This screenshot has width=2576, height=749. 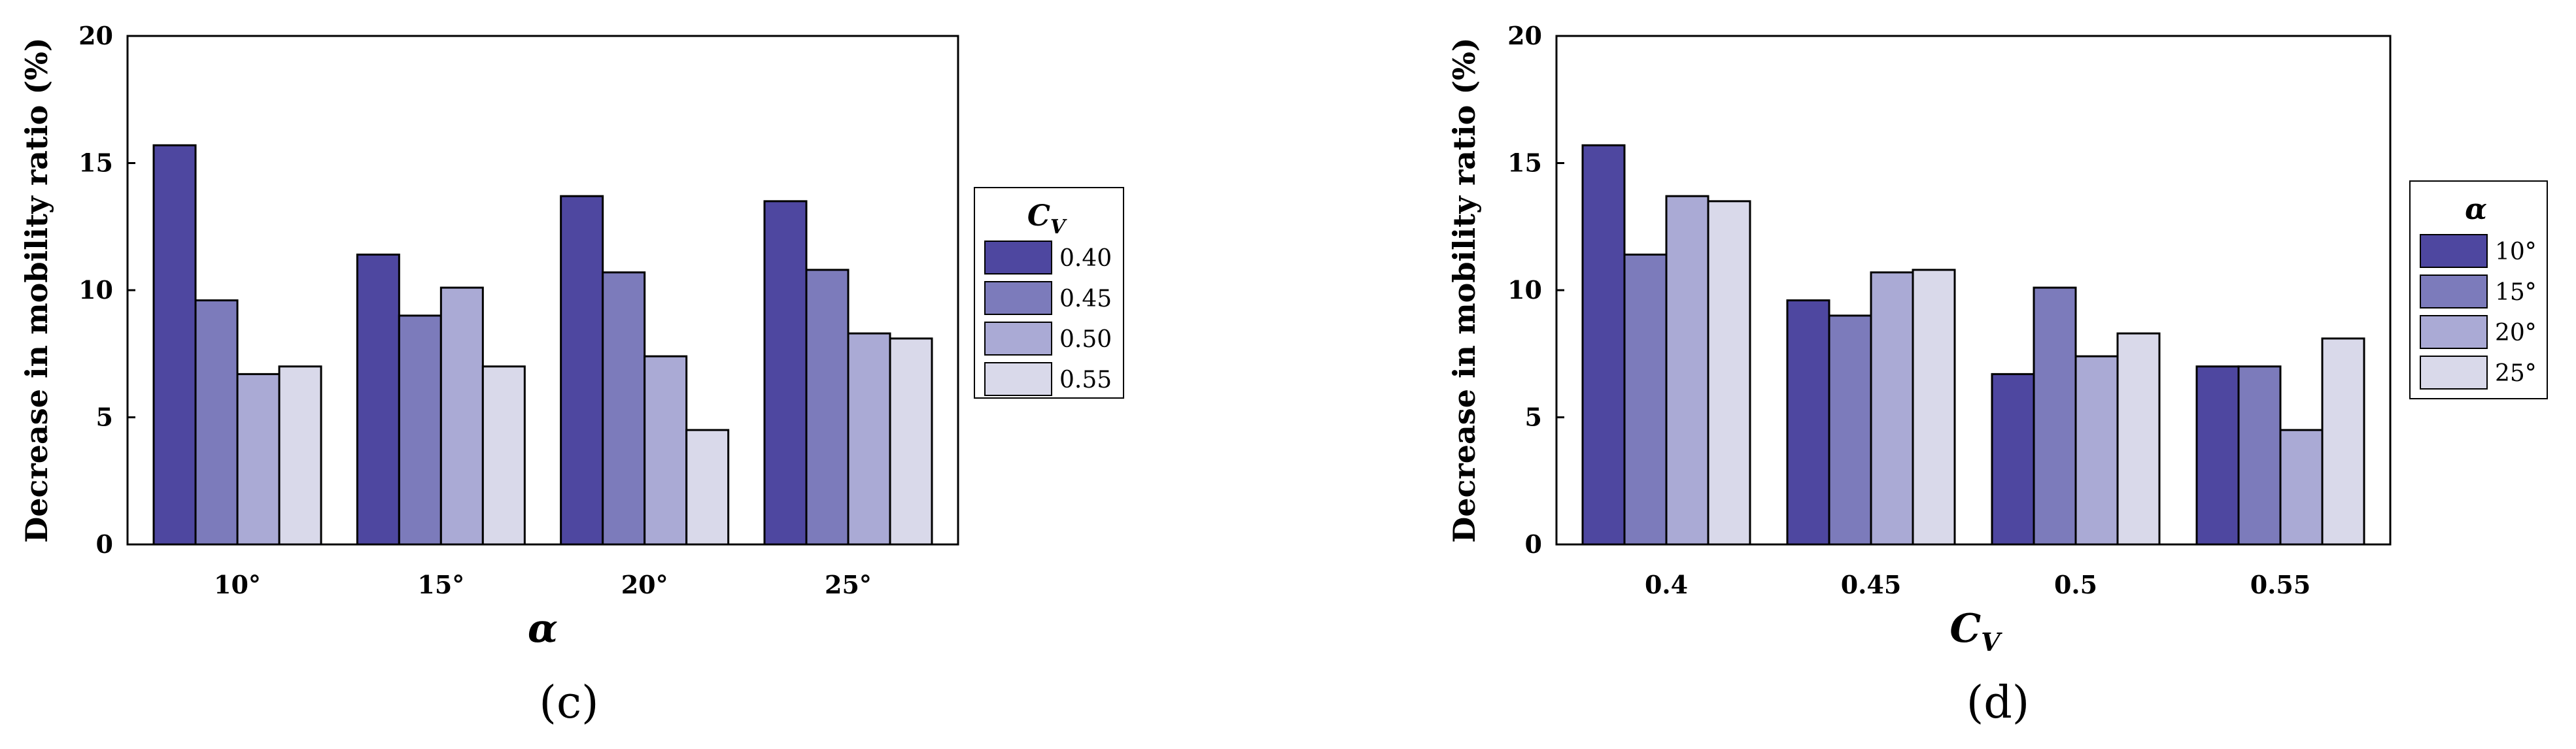 What do you see at coordinates (2076, 584) in the screenshot?
I see `x-tick-label: 0.5` at bounding box center [2076, 584].